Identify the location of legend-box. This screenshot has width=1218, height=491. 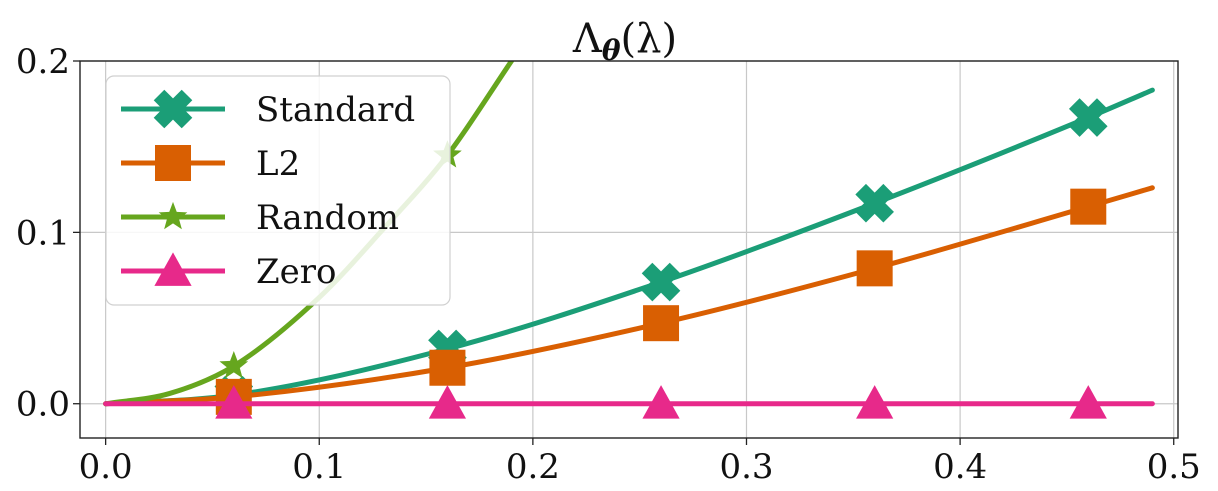
(278, 190).